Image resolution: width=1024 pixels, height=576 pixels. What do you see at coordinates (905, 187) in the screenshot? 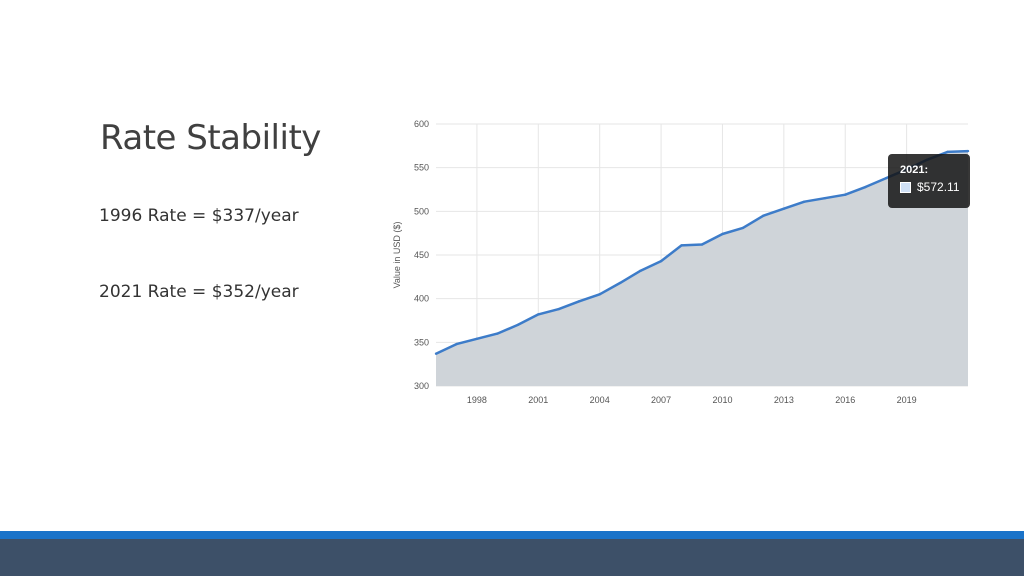
I see `tooltip-swatch` at bounding box center [905, 187].